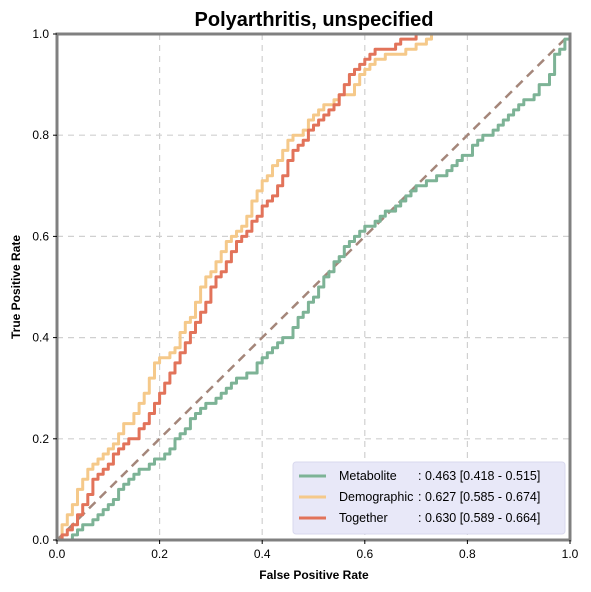  What do you see at coordinates (479, 518) in the screenshot?
I see `legend-series-auc: : 0.630 [0.589 - 0.664]` at bounding box center [479, 518].